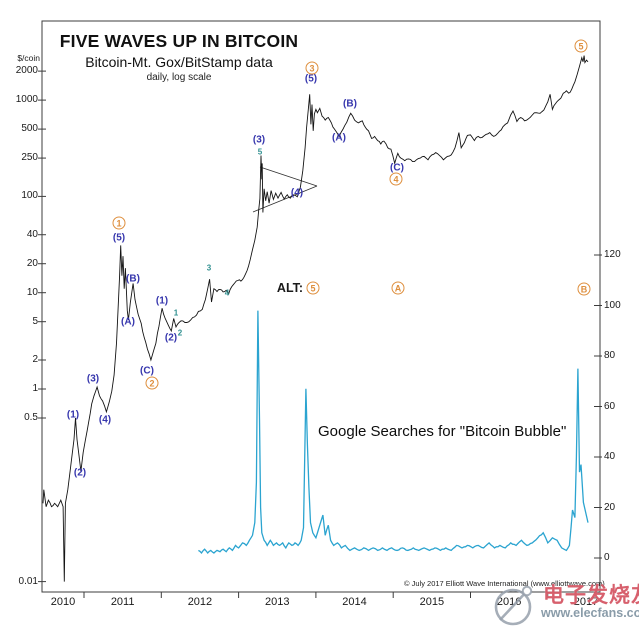 This screenshot has height=629, width=639. I want to click on y-axis-unit-label: $/coin, so click(28, 58).